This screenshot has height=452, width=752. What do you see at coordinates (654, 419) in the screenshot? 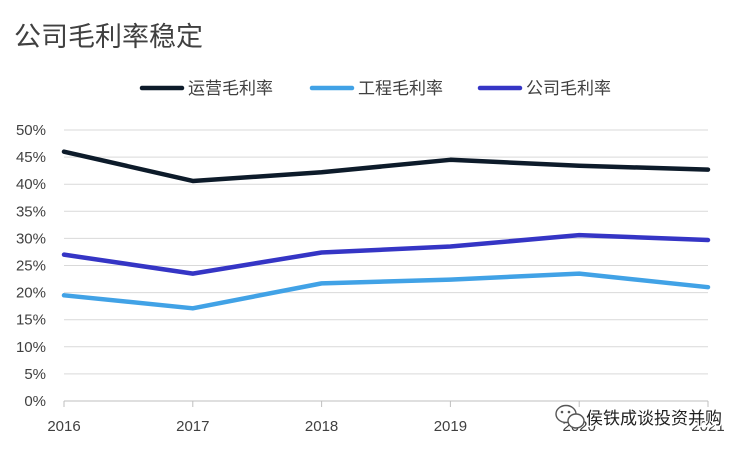
I see `watermark-text: 侯铁成谈投资并购` at bounding box center [654, 419].